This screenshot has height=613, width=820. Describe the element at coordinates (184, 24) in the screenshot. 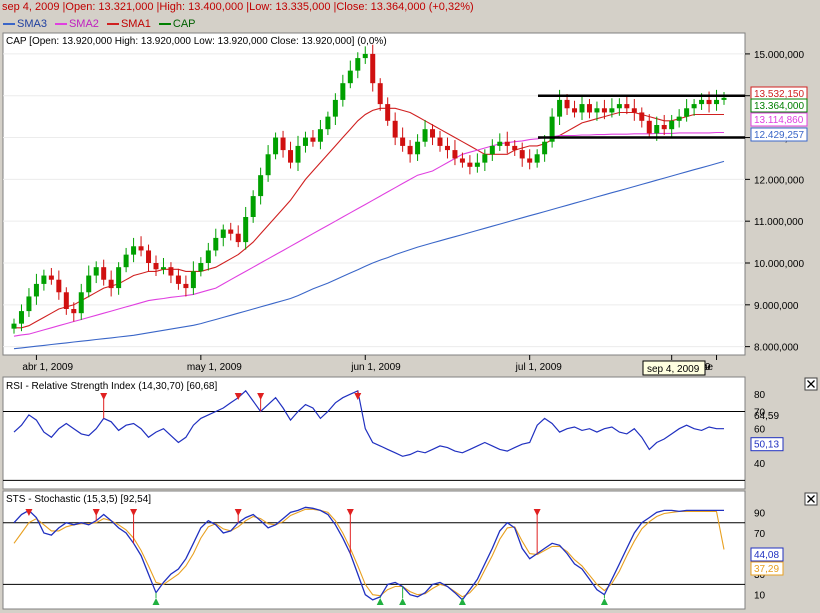

I see `legend-label-cap: CAP` at that location.